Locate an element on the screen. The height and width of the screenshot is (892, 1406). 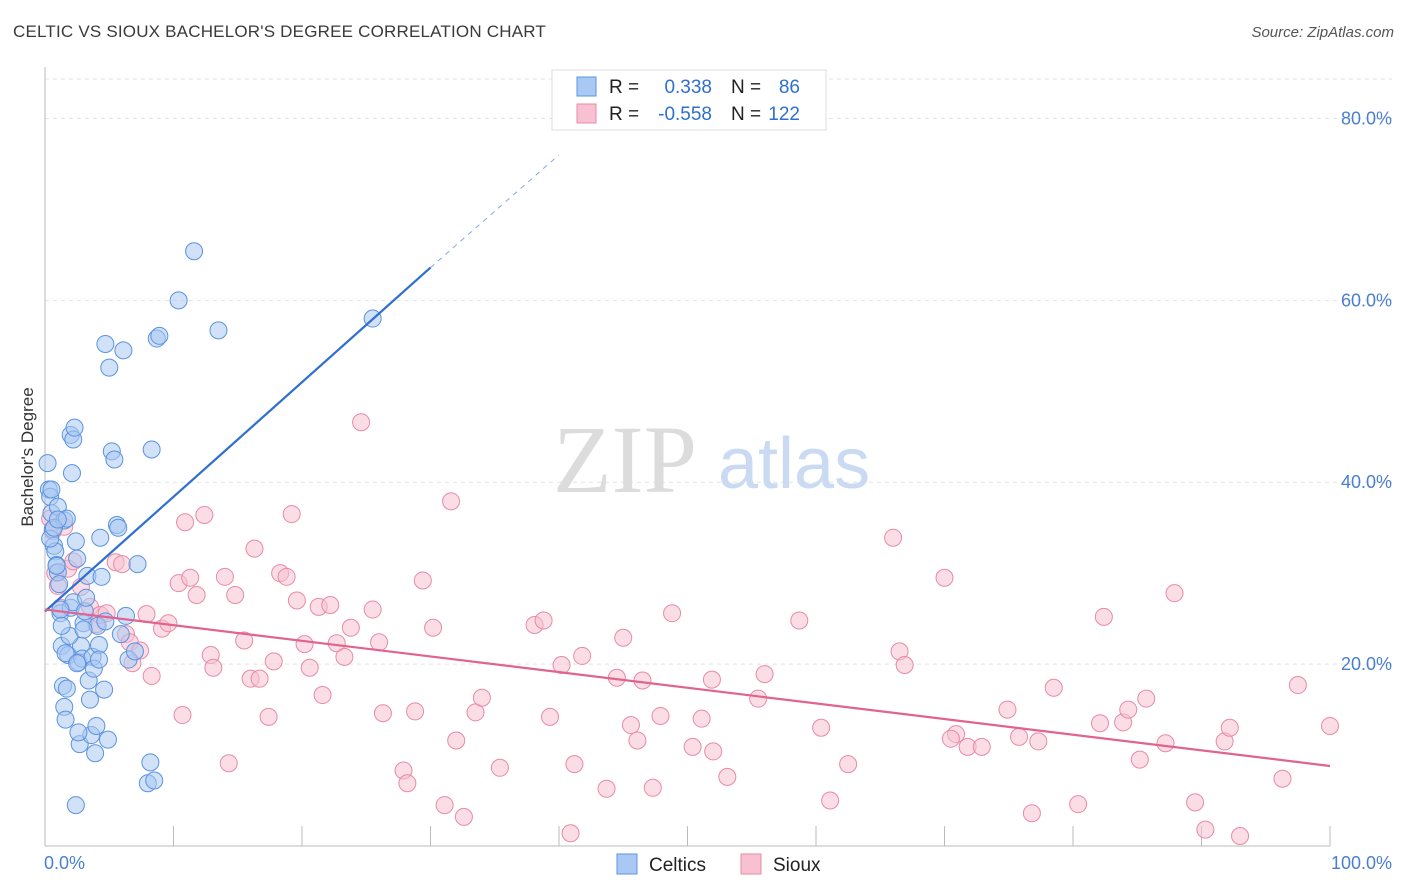
celtics-n-value: 86 is located at coordinates (789, 87).